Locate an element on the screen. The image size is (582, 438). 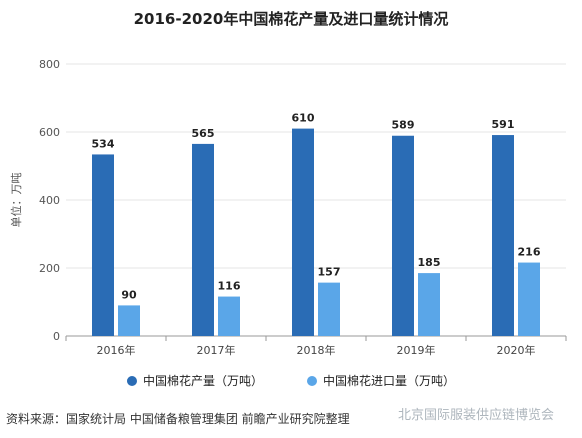
y-tick-label: 200 is located at coordinates (49, 268).